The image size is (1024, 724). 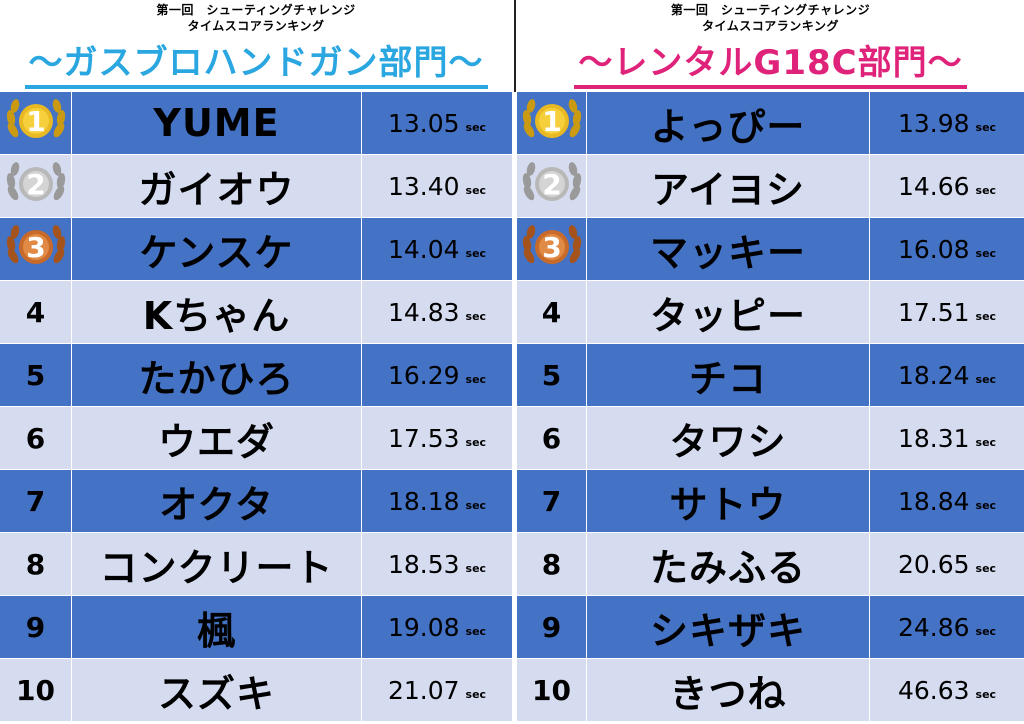 I want to click on silver-laurel-medal-icon: 2, so click(x=35, y=181).